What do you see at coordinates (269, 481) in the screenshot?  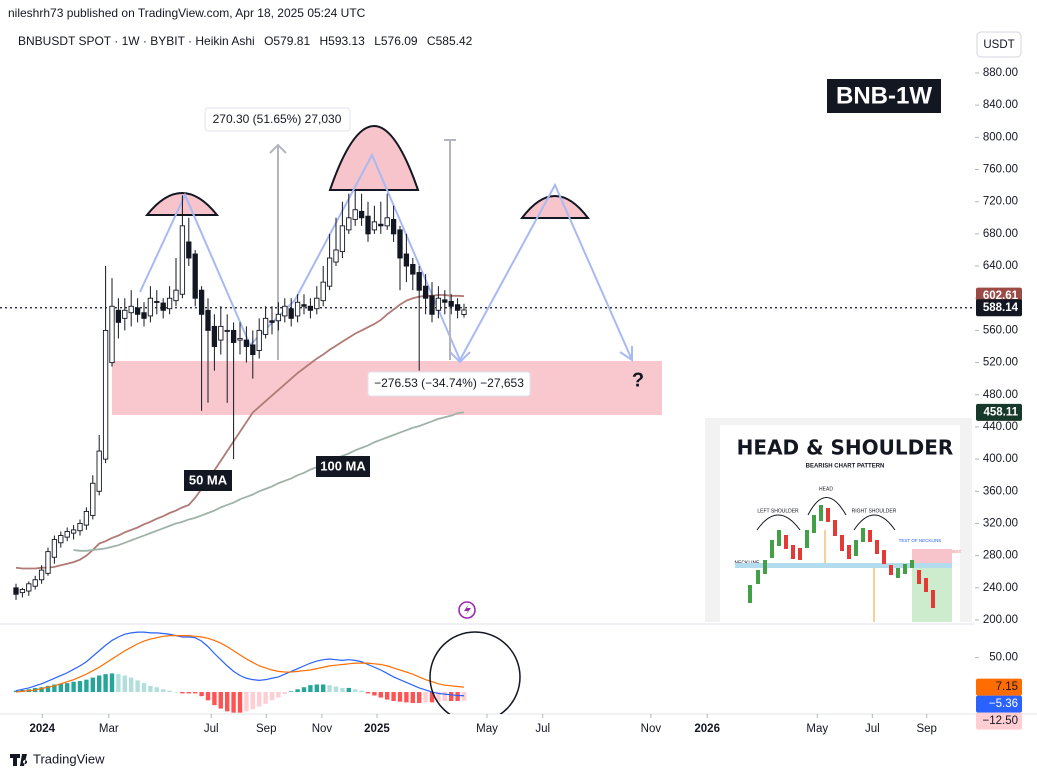 I see `moving-average` at bounding box center [269, 481].